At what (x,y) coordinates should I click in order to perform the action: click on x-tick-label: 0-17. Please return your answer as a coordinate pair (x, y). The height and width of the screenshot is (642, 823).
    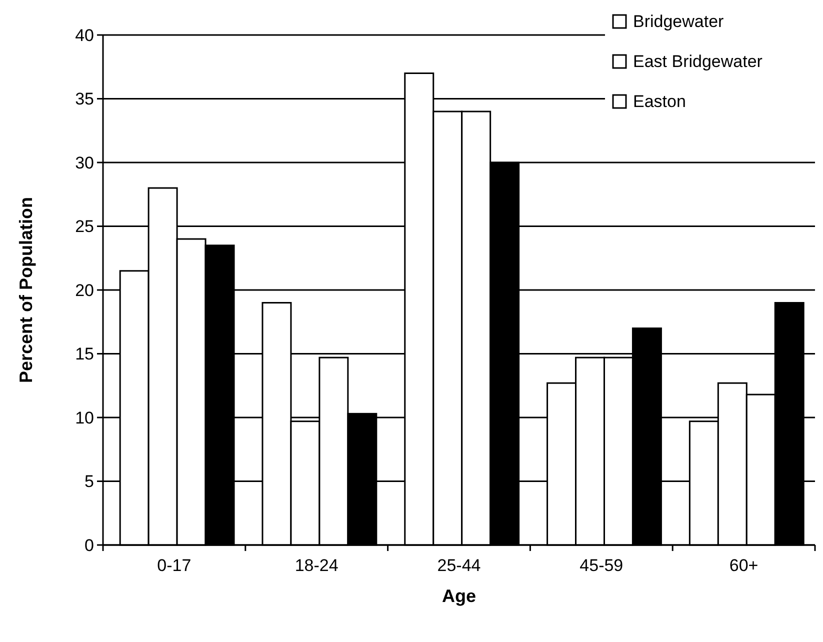
    Looking at the image, I should click on (174, 565).